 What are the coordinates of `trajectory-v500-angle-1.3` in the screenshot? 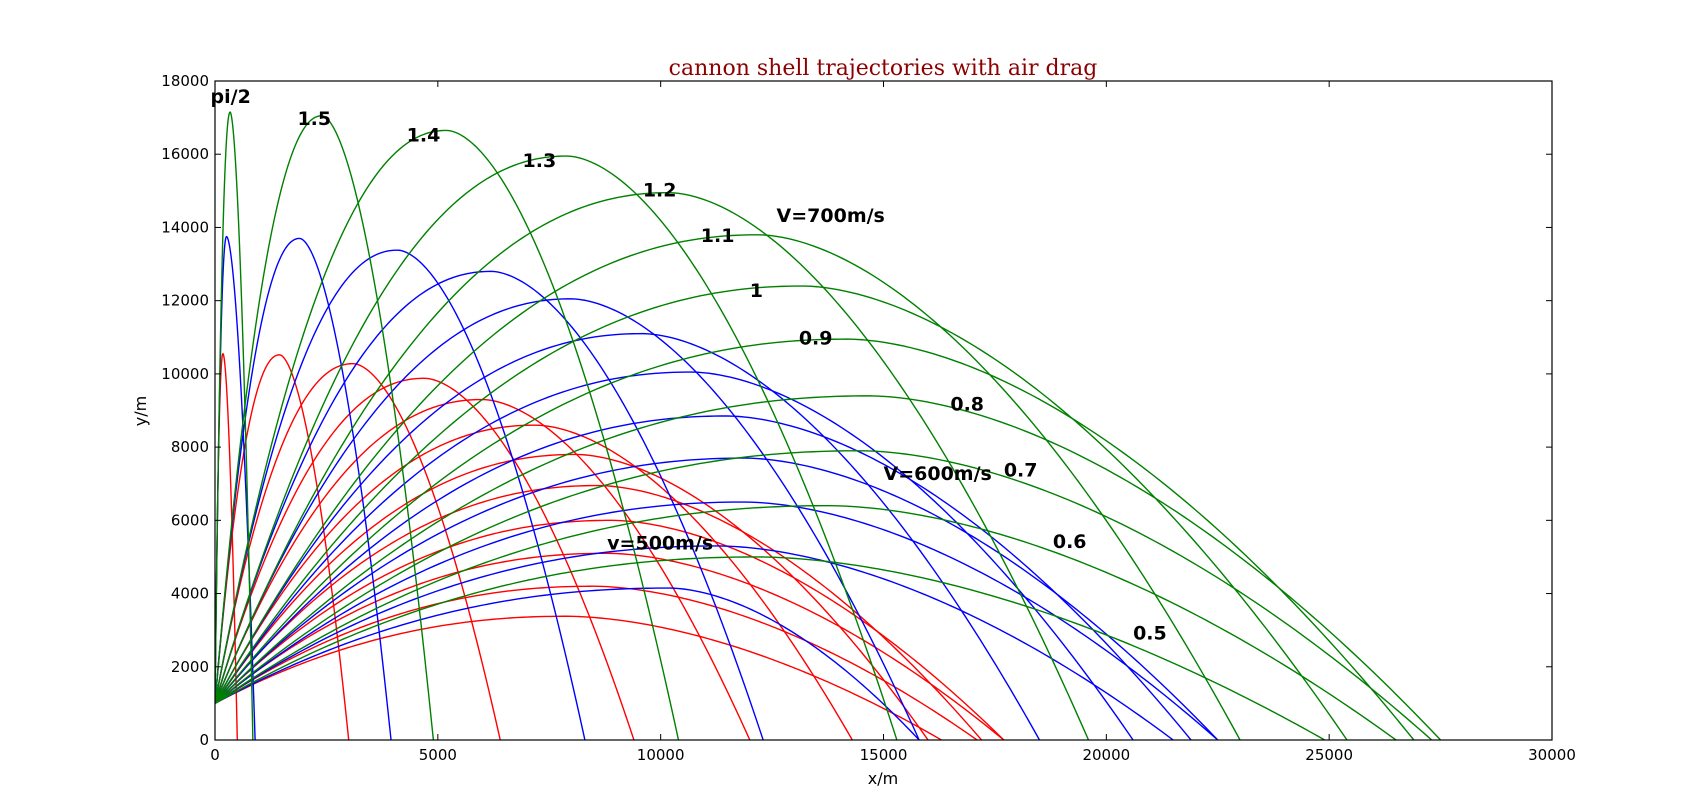 It's located at (425, 558).